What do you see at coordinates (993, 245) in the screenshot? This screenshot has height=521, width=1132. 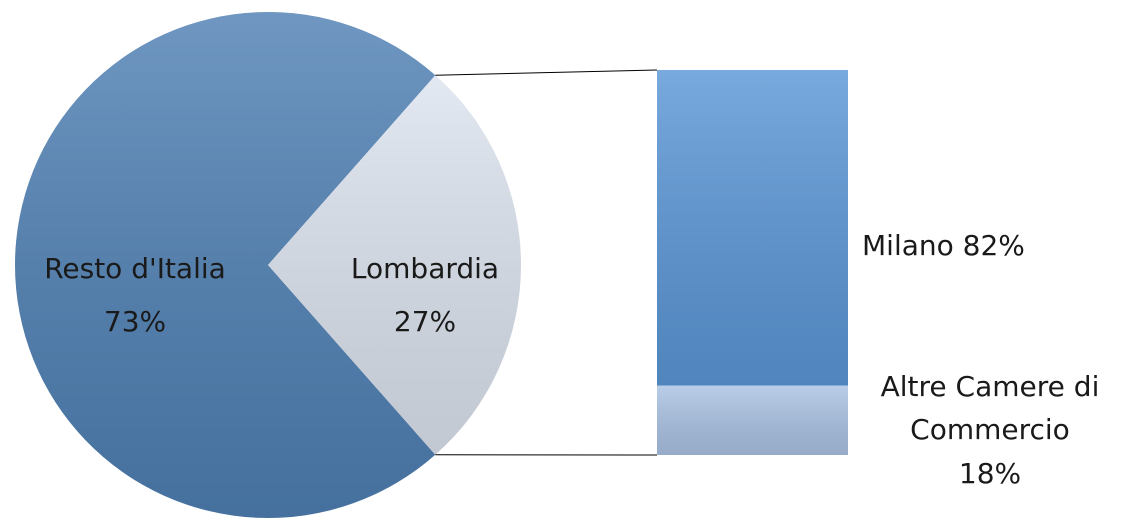 I see `bar-value-label: 82%` at bounding box center [993, 245].